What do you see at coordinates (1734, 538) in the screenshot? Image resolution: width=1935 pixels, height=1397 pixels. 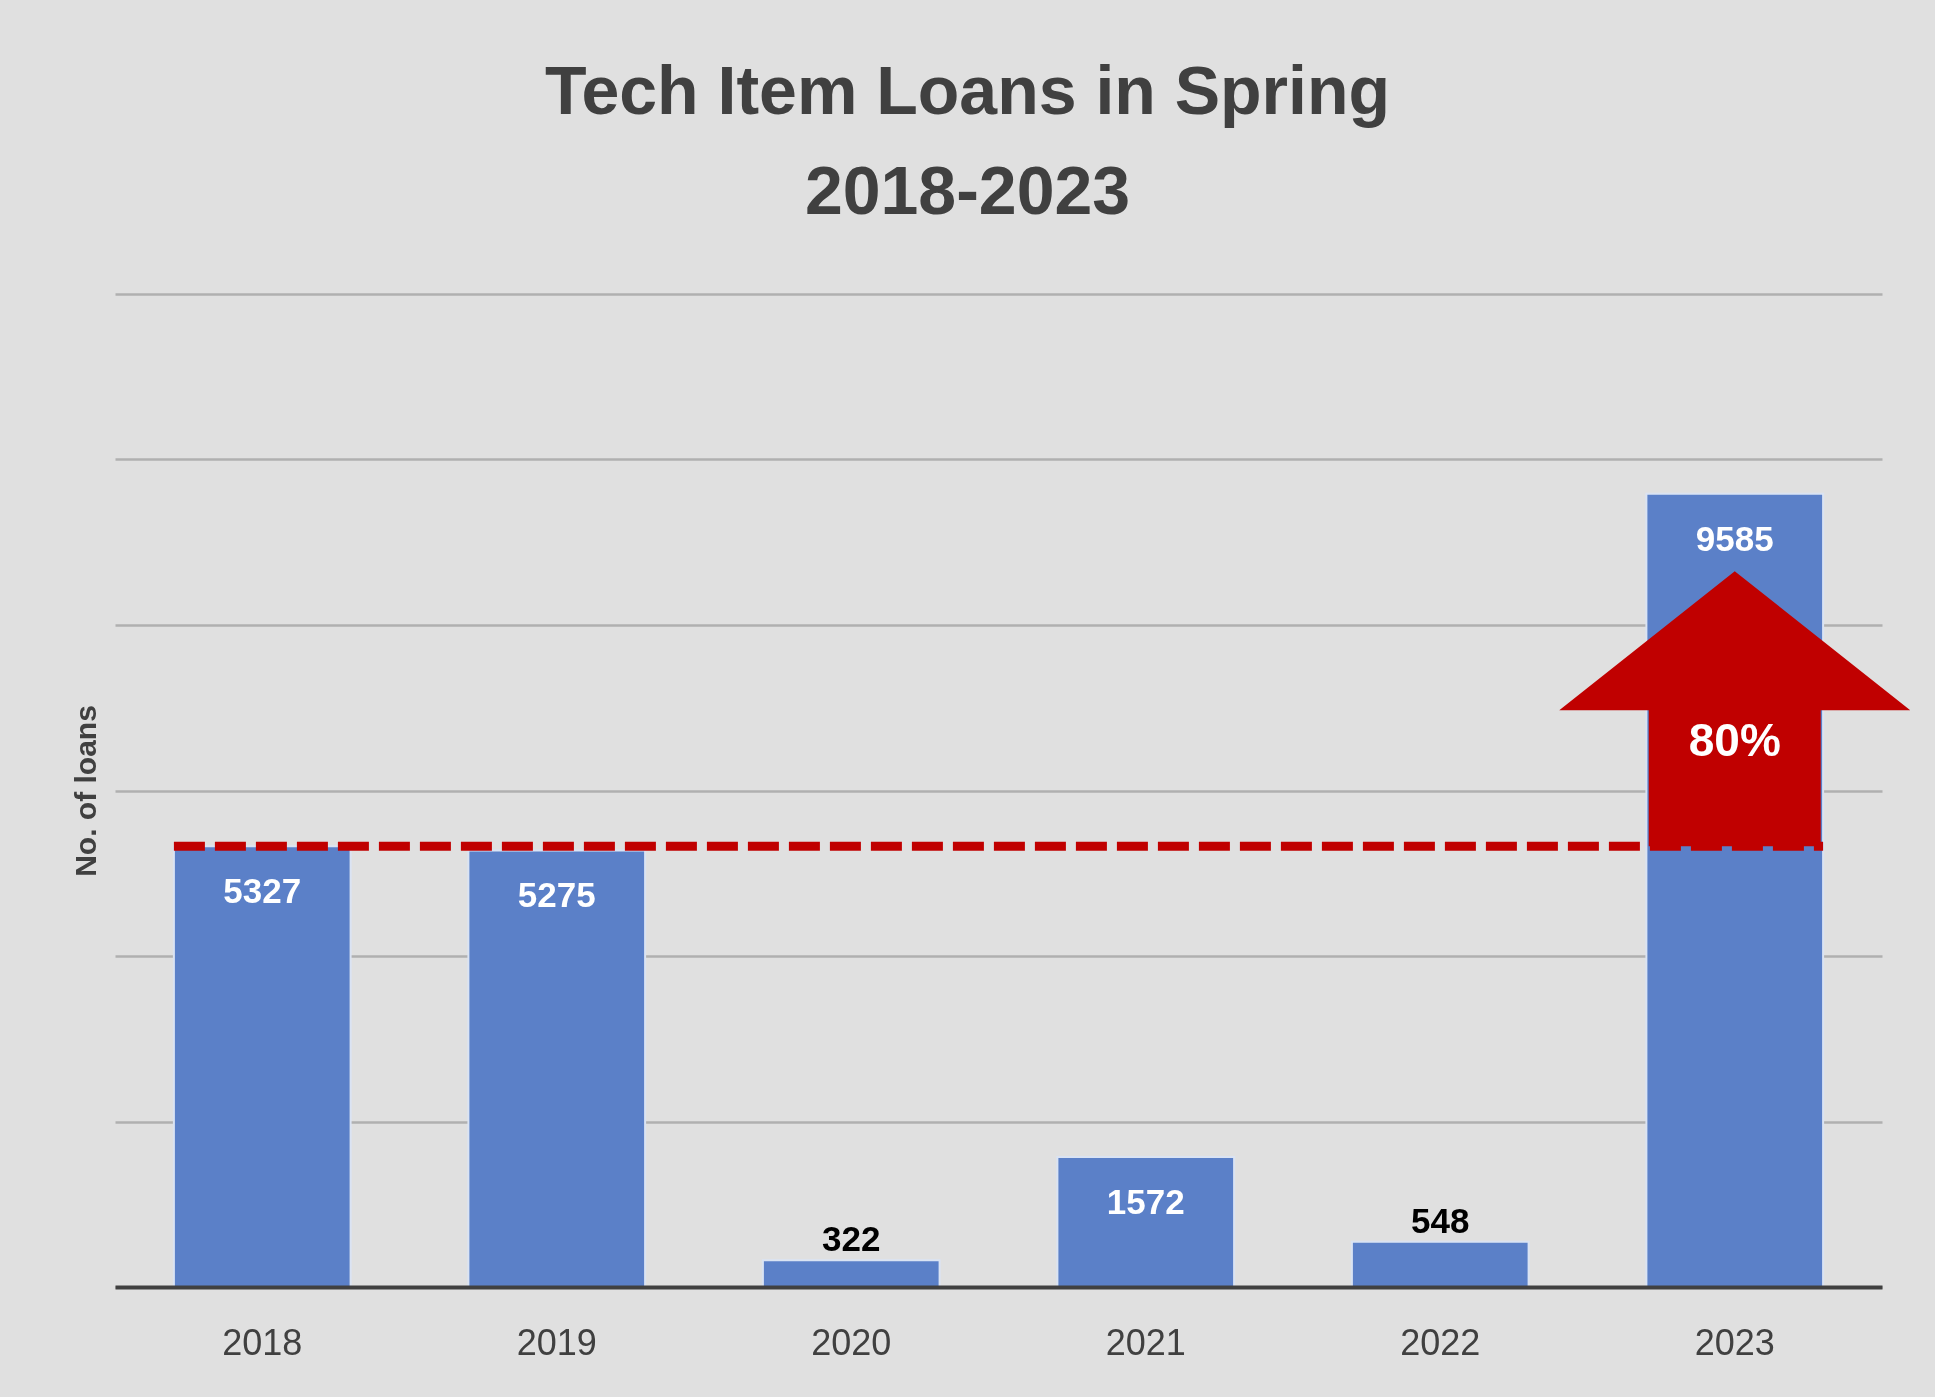 I see `data-label: 9585` at bounding box center [1734, 538].